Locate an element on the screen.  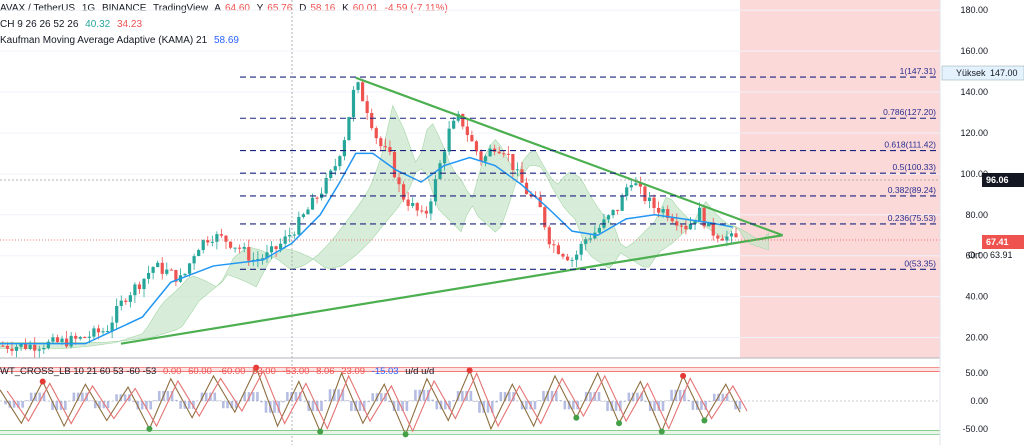
ichimoku-value-2: 34.23 is located at coordinates (129, 24).